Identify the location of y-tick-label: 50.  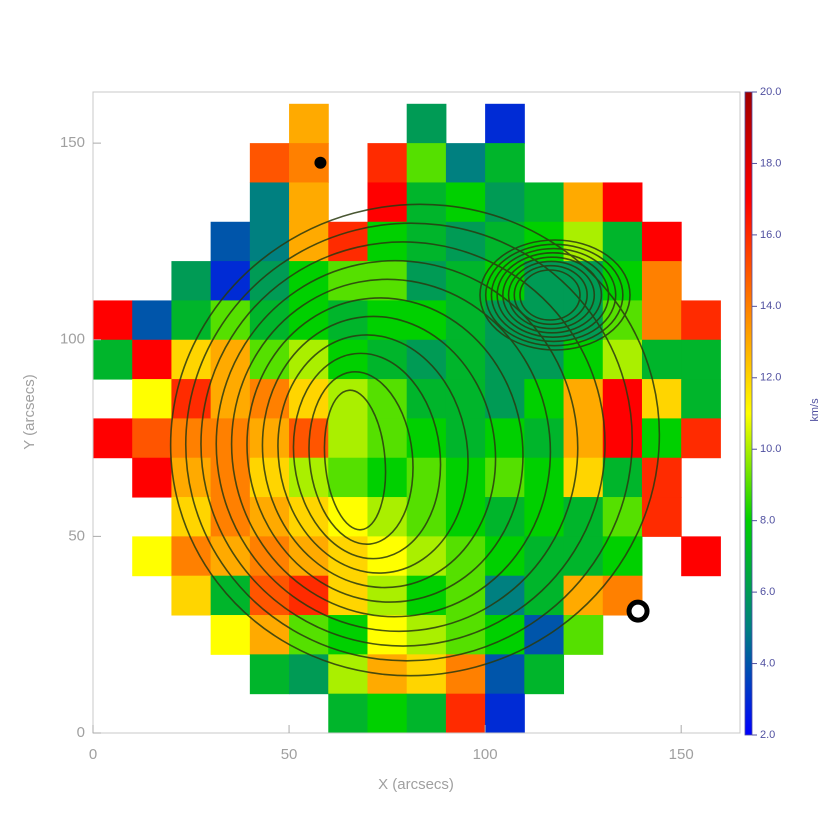
(76, 535).